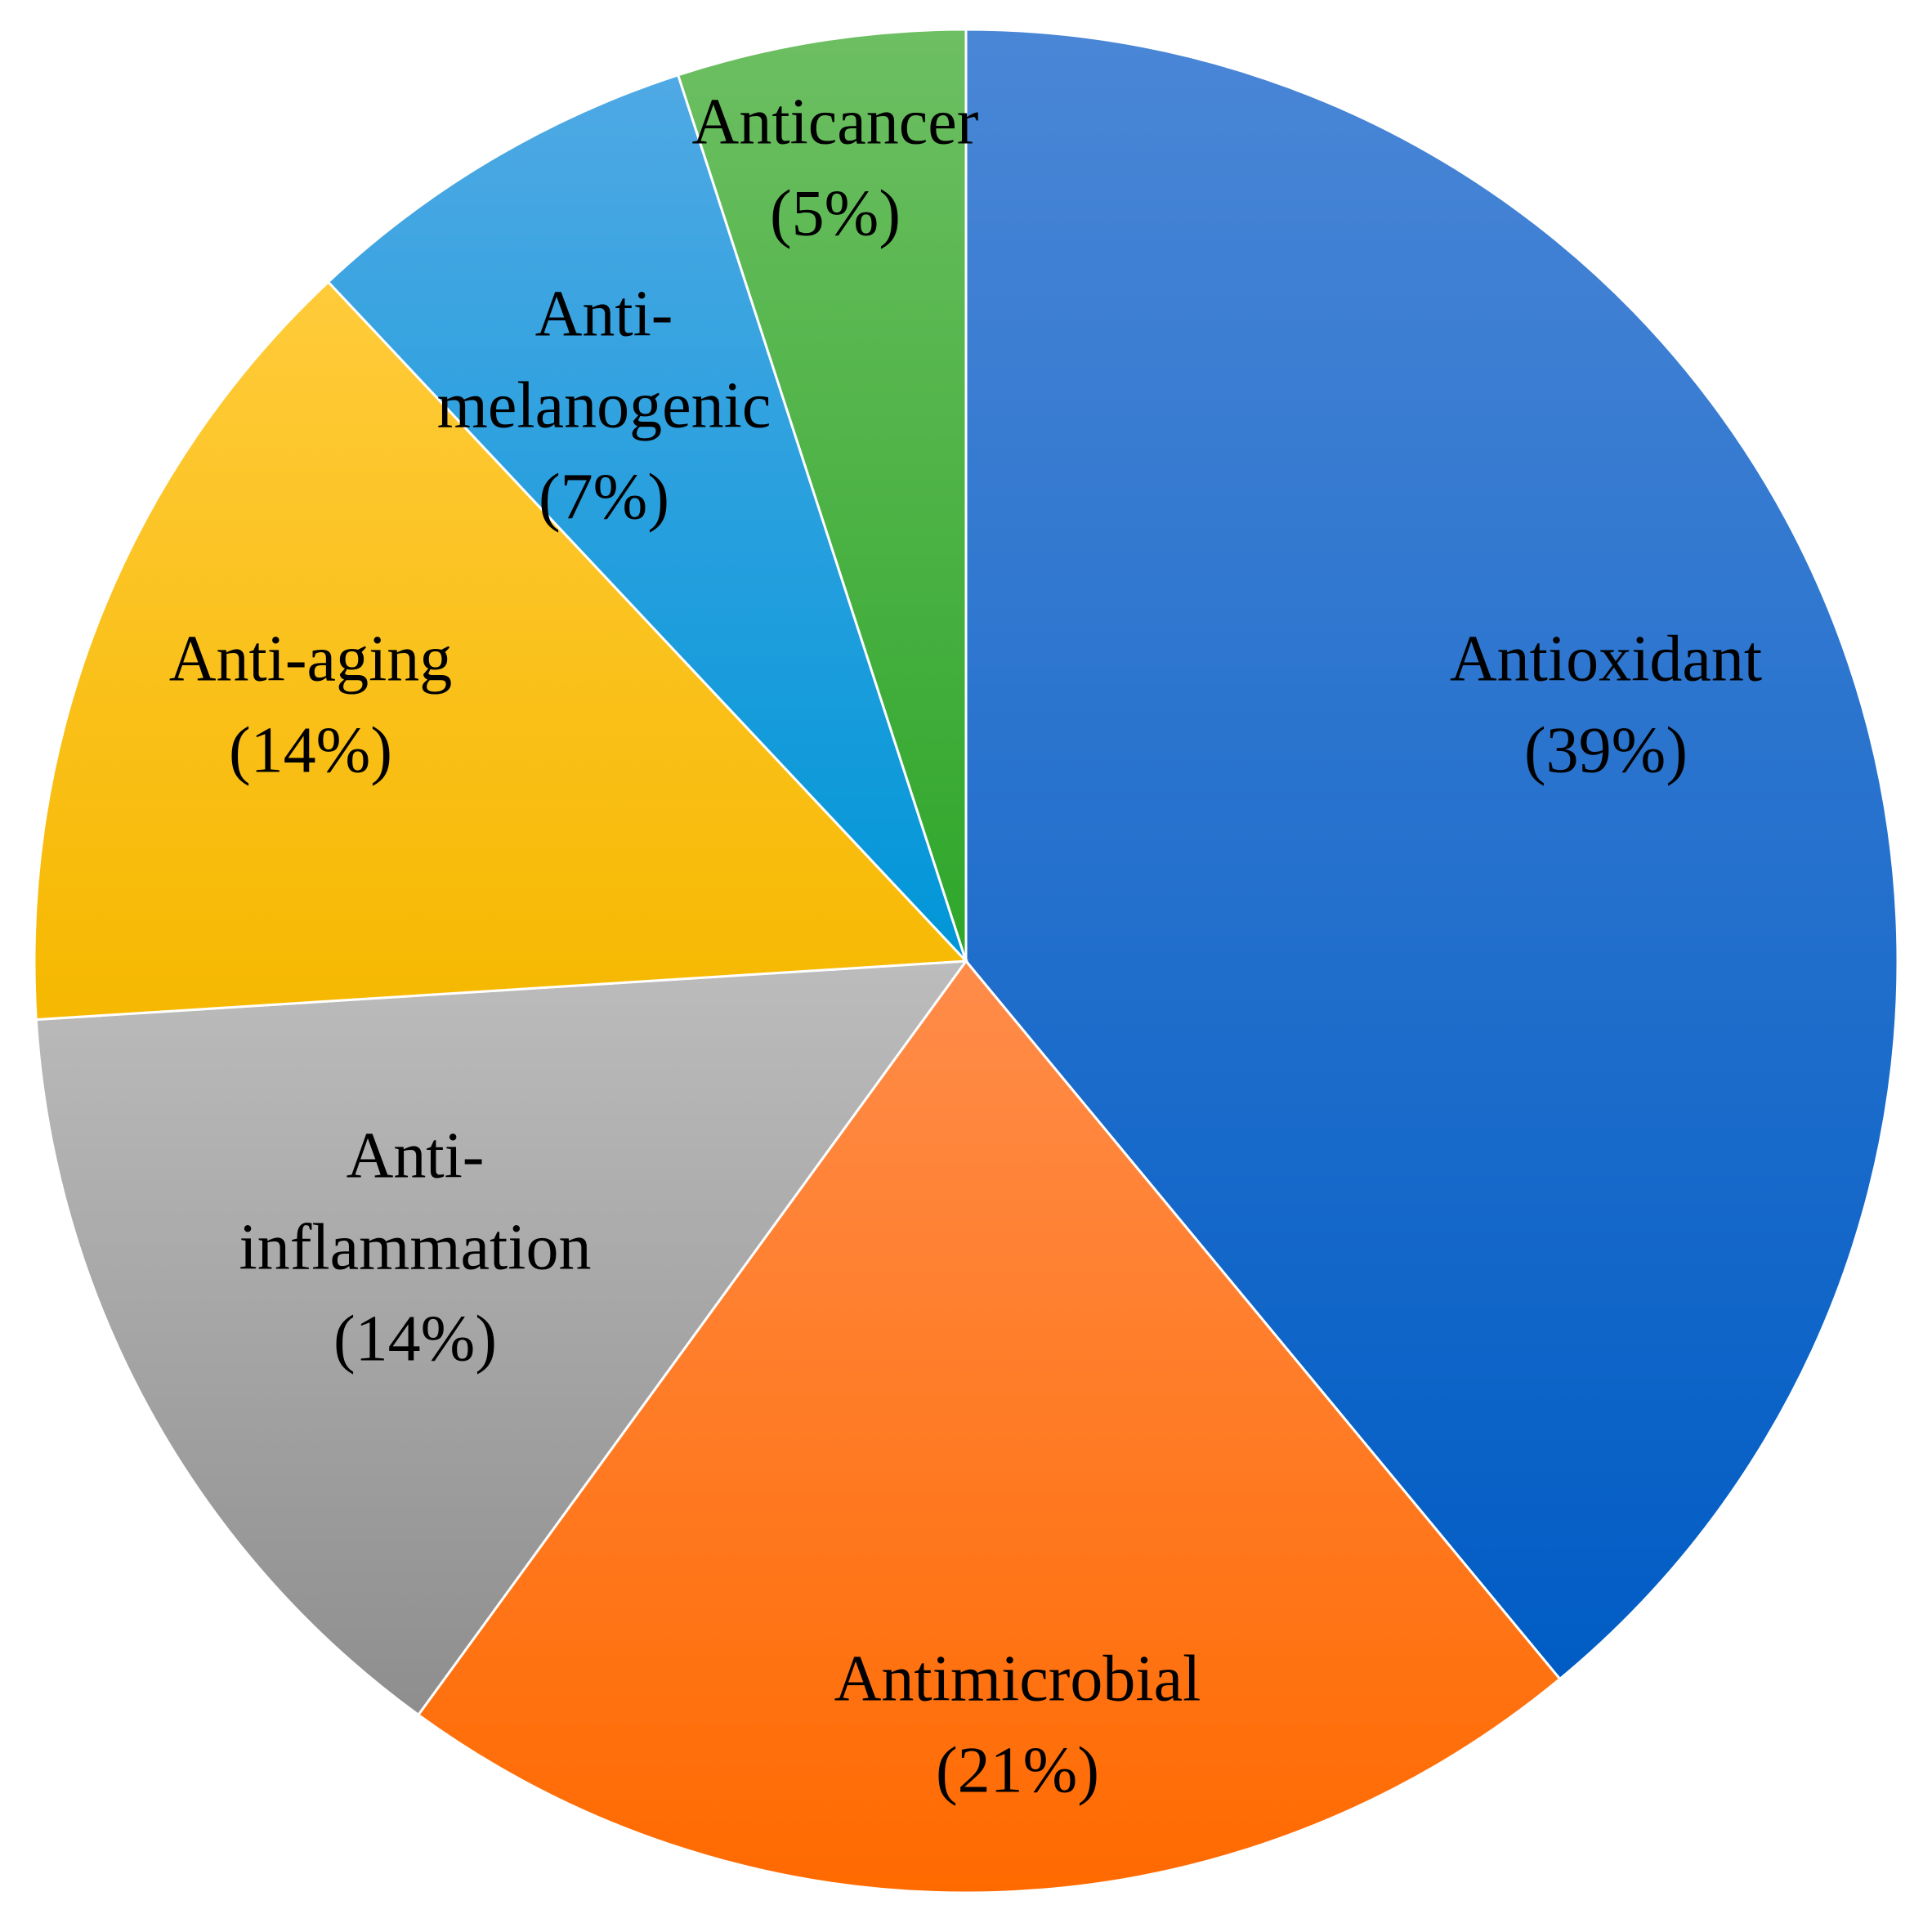 This screenshot has height=1932, width=1932. I want to click on slice-label-line: (5%), so click(835, 213).